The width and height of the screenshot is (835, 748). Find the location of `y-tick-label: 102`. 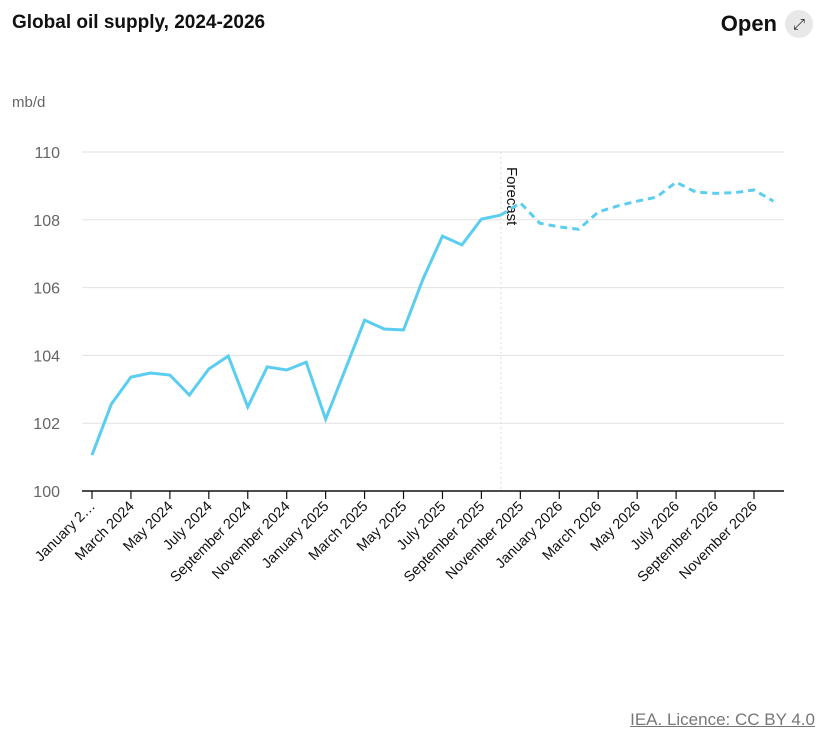

y-tick-label: 102 is located at coordinates (46, 424).